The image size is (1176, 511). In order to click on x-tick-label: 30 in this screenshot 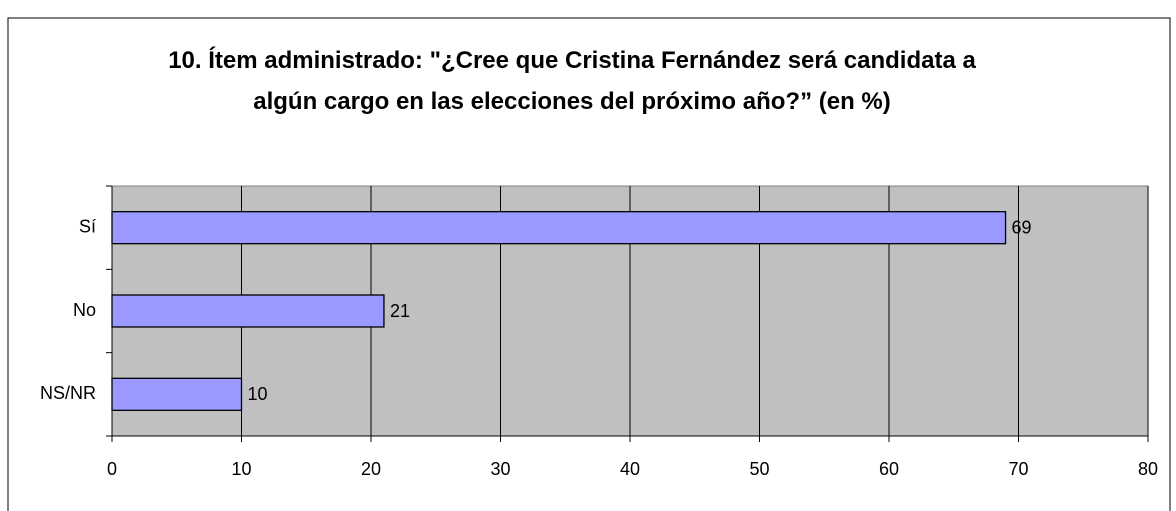, I will do `click(500, 469)`.